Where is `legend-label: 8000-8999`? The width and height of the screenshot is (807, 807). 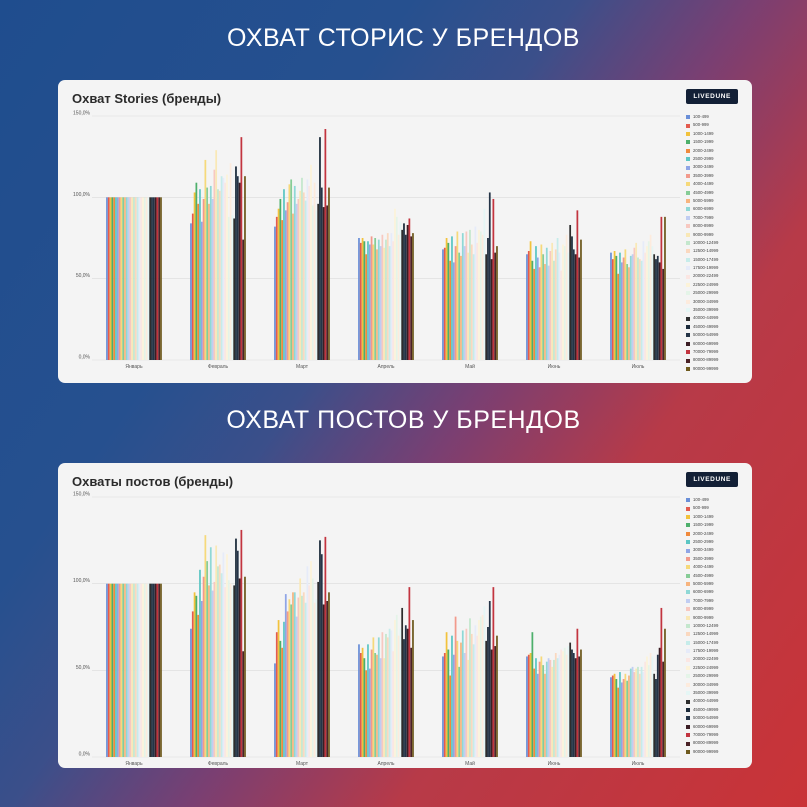
legend-label: 8000-8999 is located at coordinates (703, 226).